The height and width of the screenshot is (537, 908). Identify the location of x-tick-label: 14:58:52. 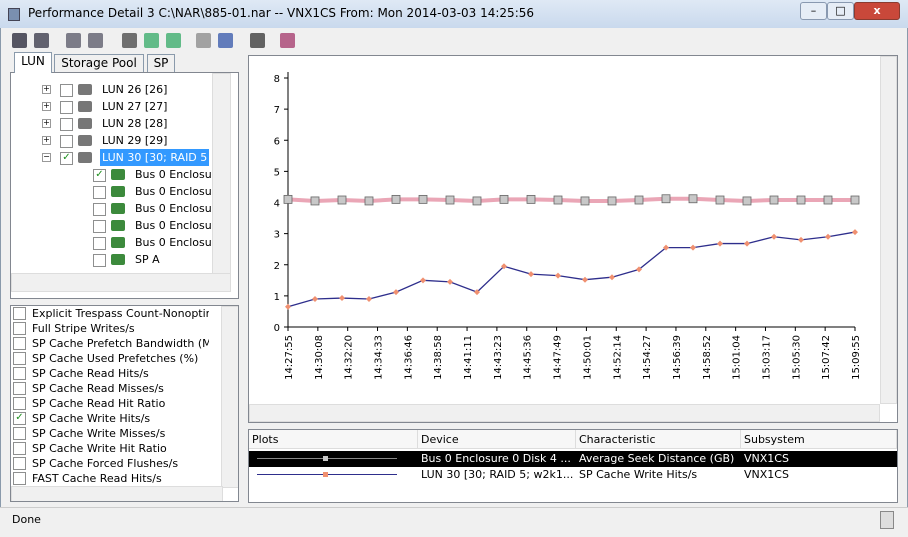
(707, 357).